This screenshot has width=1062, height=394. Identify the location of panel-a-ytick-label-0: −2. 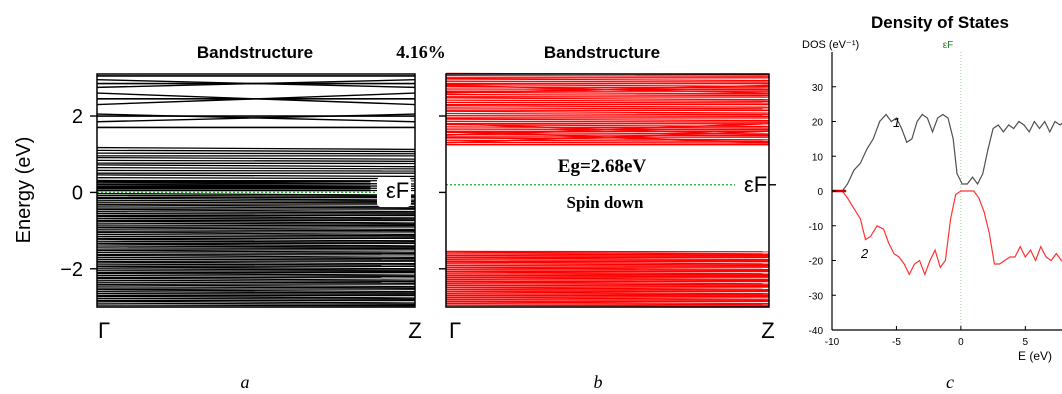
(71, 270).